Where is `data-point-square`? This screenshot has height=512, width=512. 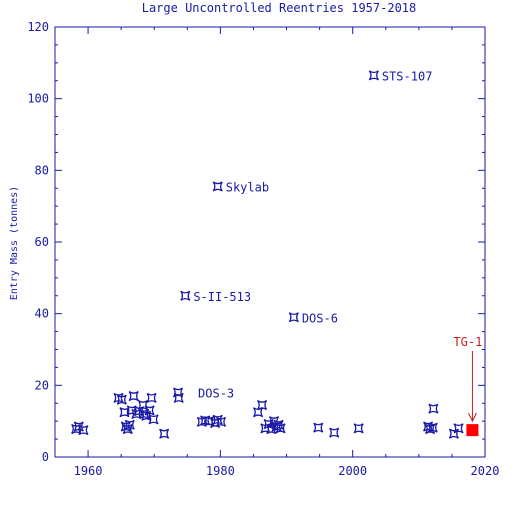
data-point-square is located at coordinates (472, 430).